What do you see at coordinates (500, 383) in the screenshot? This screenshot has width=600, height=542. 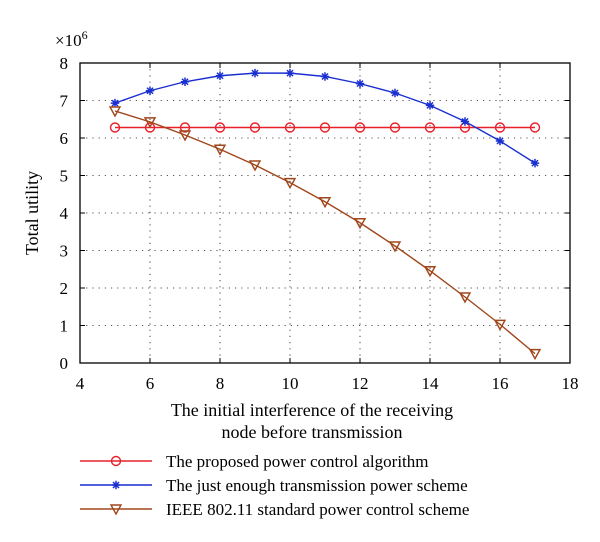 I see `x-tick-label: 16` at bounding box center [500, 383].